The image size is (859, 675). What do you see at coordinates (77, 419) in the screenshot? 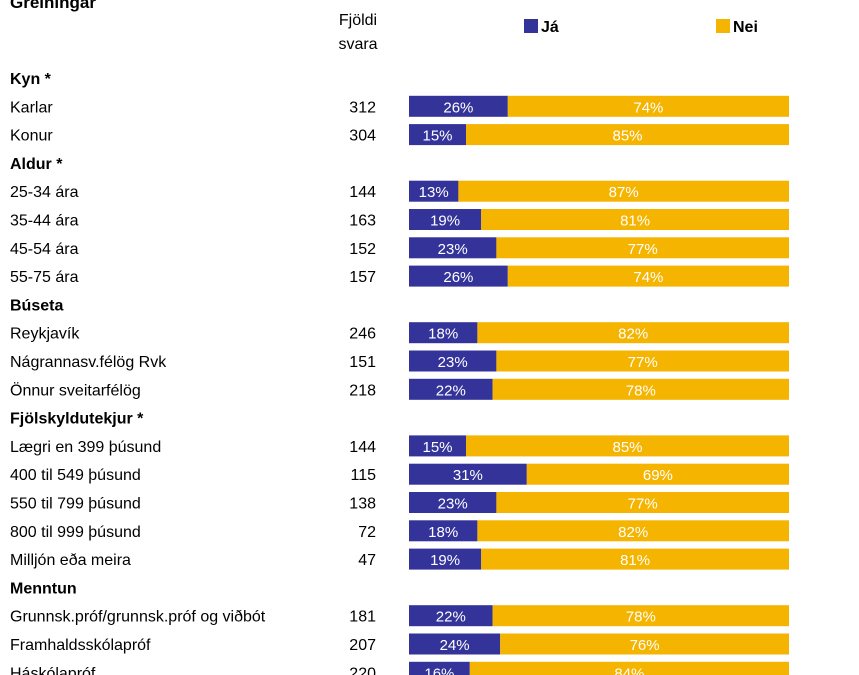
I see `group-label: Fjölskyldutekjur *` at bounding box center [77, 419].